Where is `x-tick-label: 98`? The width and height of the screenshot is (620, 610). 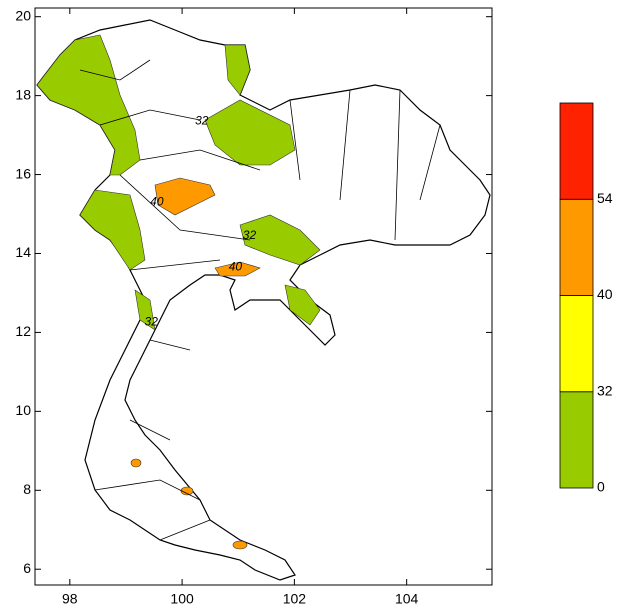 x-tick-label: 98 is located at coordinates (70, 599).